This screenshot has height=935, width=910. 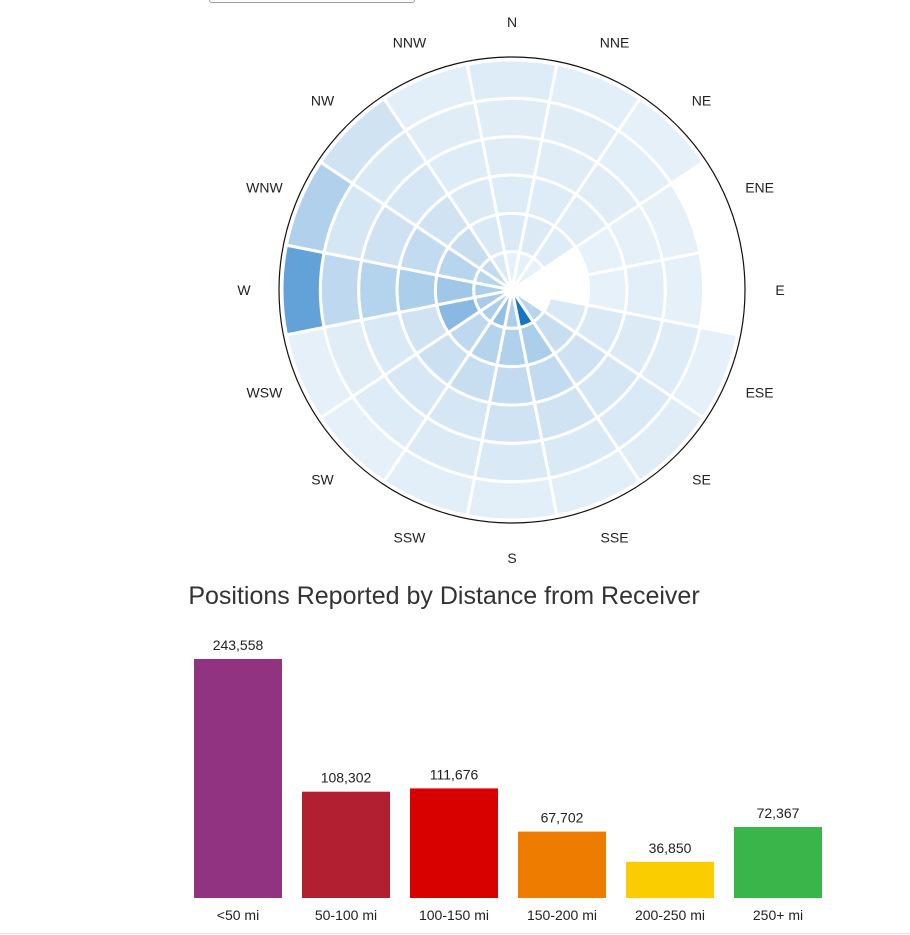 I want to click on direction-label-s: S, so click(x=511, y=558).